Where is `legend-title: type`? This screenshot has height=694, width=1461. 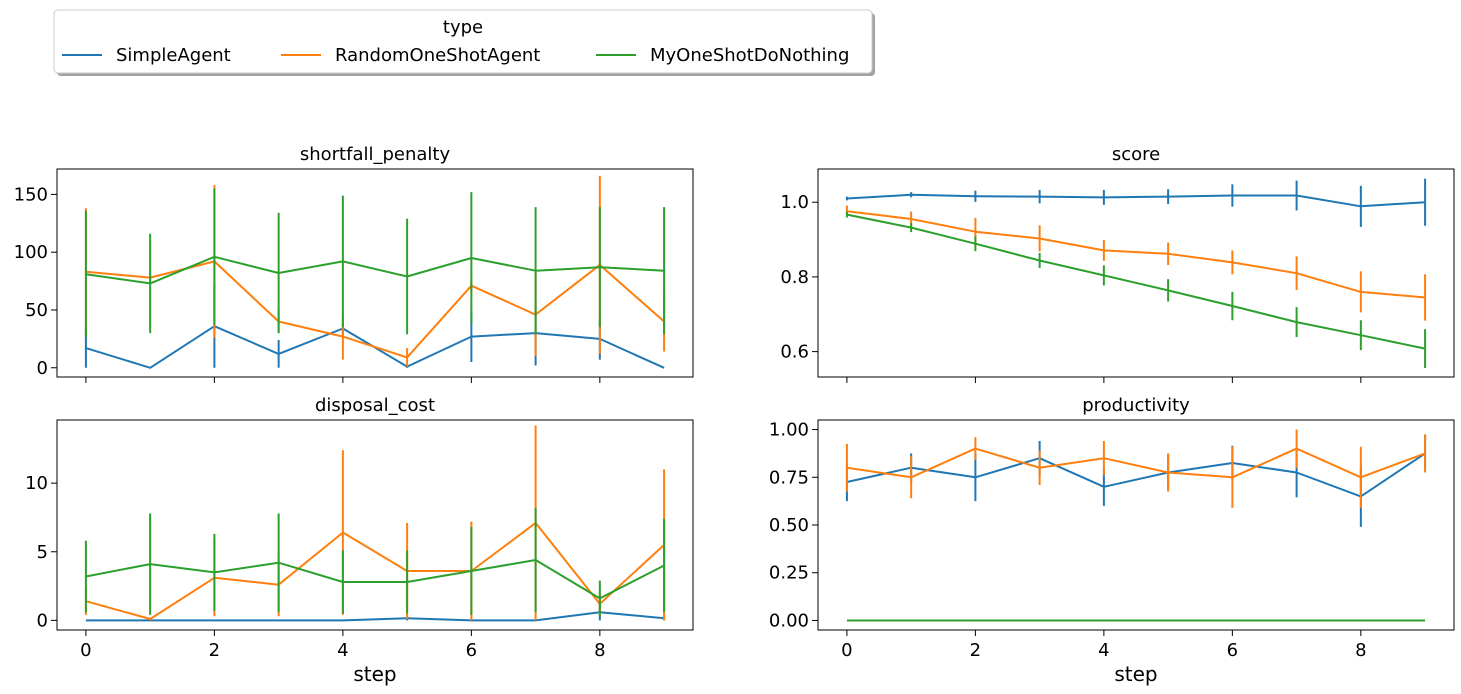 legend-title: type is located at coordinates (463, 27).